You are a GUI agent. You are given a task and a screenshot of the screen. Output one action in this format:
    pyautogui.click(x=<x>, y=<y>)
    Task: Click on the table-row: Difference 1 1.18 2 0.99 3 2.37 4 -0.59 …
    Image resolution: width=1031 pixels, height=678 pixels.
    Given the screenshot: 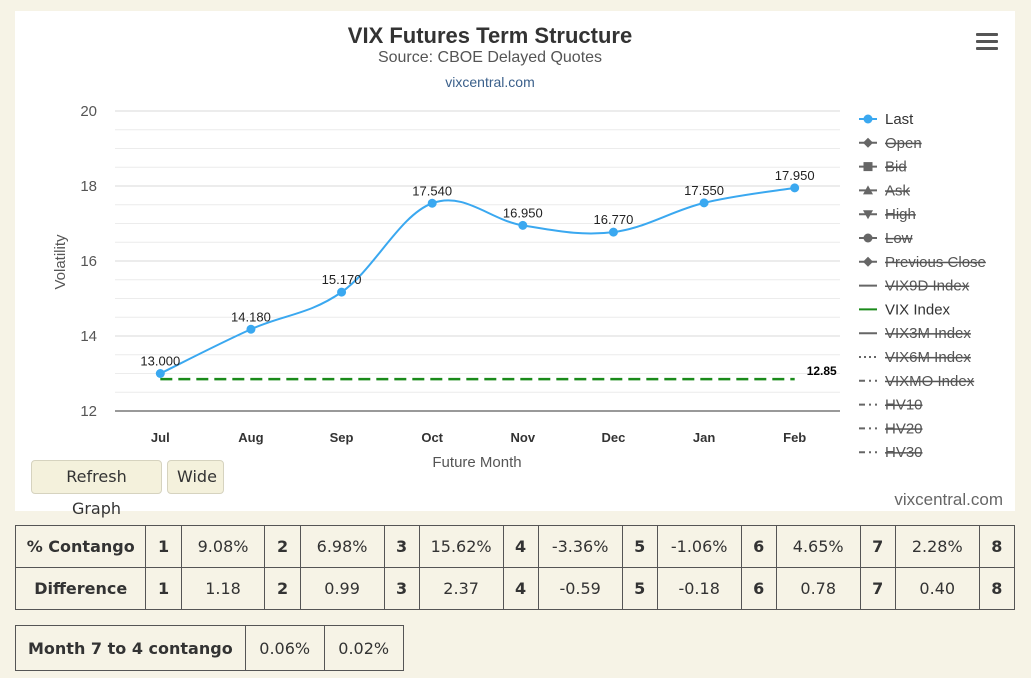 What is the action you would take?
    pyautogui.click(x=515, y=588)
    